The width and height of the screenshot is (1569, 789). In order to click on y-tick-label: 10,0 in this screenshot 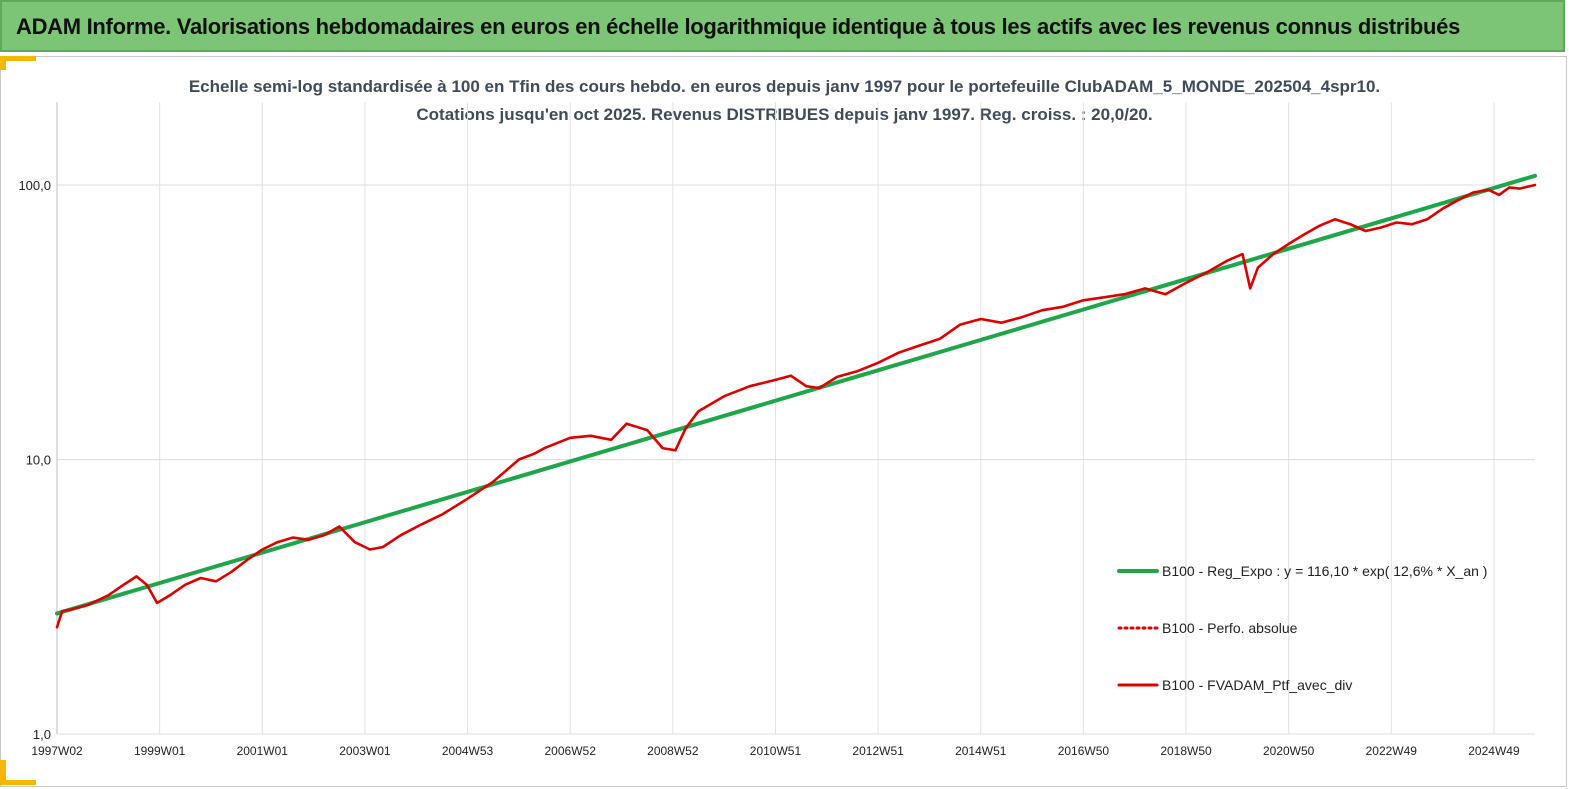, I will do `click(38, 460)`.